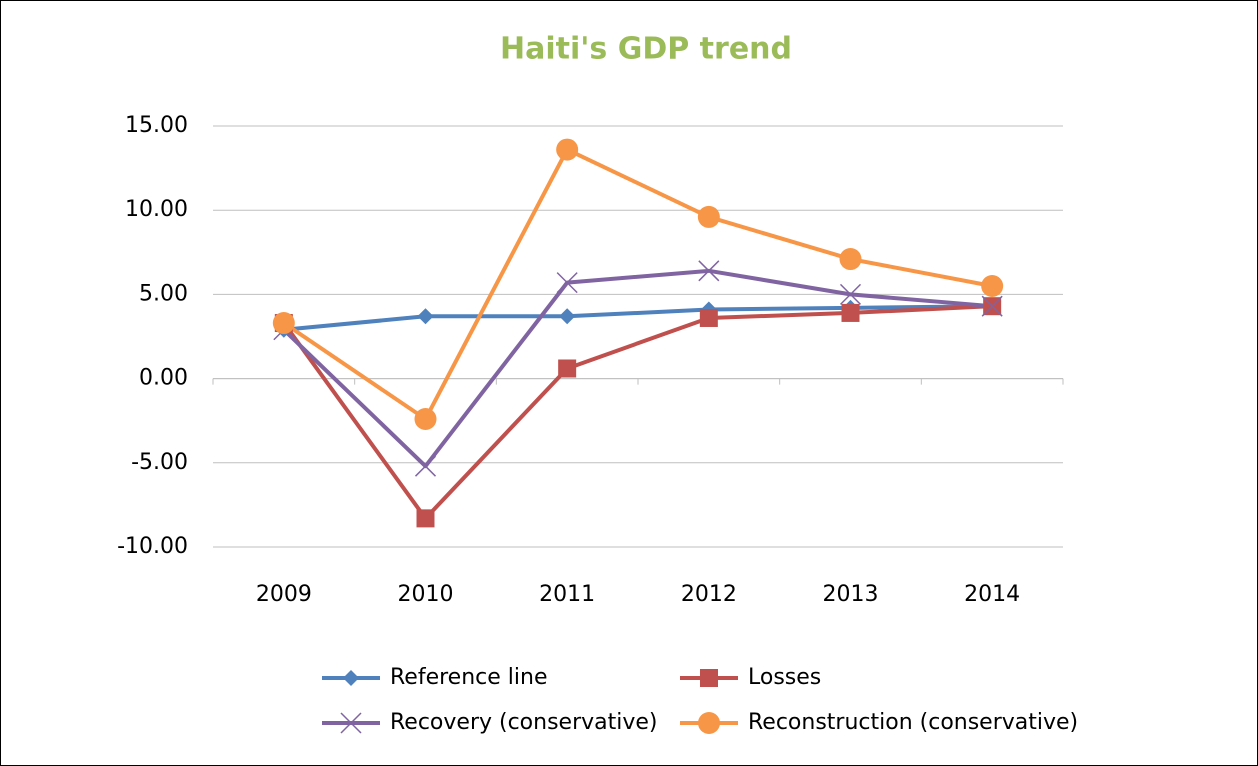  What do you see at coordinates (992, 594) in the screenshot?
I see `x-tick-label: 2014` at bounding box center [992, 594].